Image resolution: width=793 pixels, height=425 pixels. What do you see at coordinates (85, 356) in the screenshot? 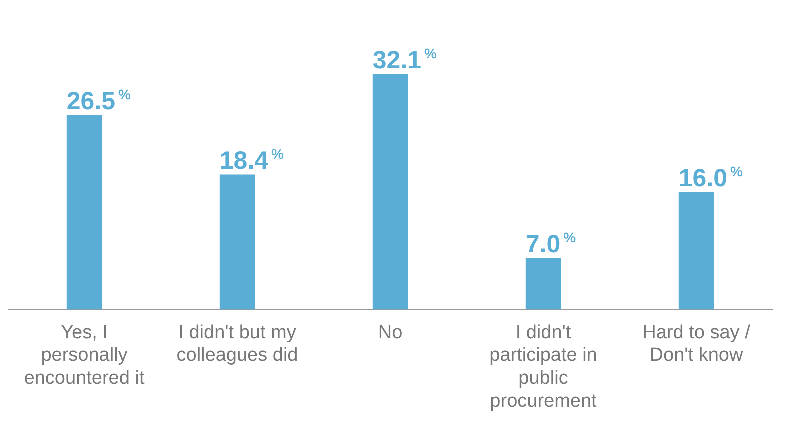
I see `x-tick-label: Yes, I personally encountered it` at bounding box center [85, 356].